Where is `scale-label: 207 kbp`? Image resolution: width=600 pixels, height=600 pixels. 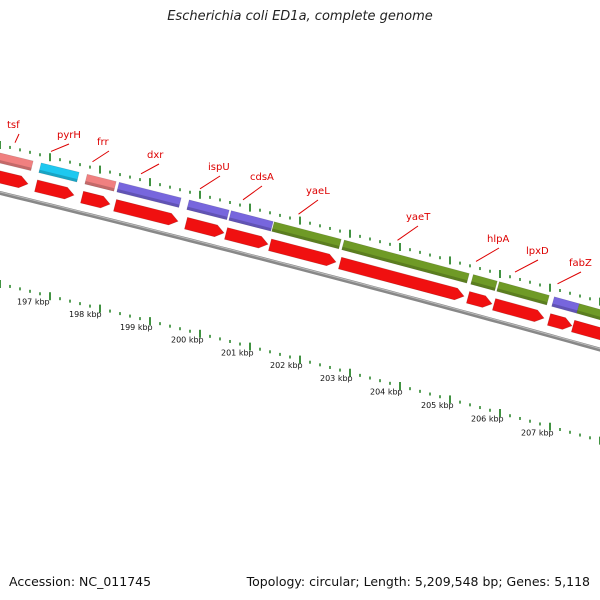 scale-label: 207 kbp is located at coordinates (537, 432).